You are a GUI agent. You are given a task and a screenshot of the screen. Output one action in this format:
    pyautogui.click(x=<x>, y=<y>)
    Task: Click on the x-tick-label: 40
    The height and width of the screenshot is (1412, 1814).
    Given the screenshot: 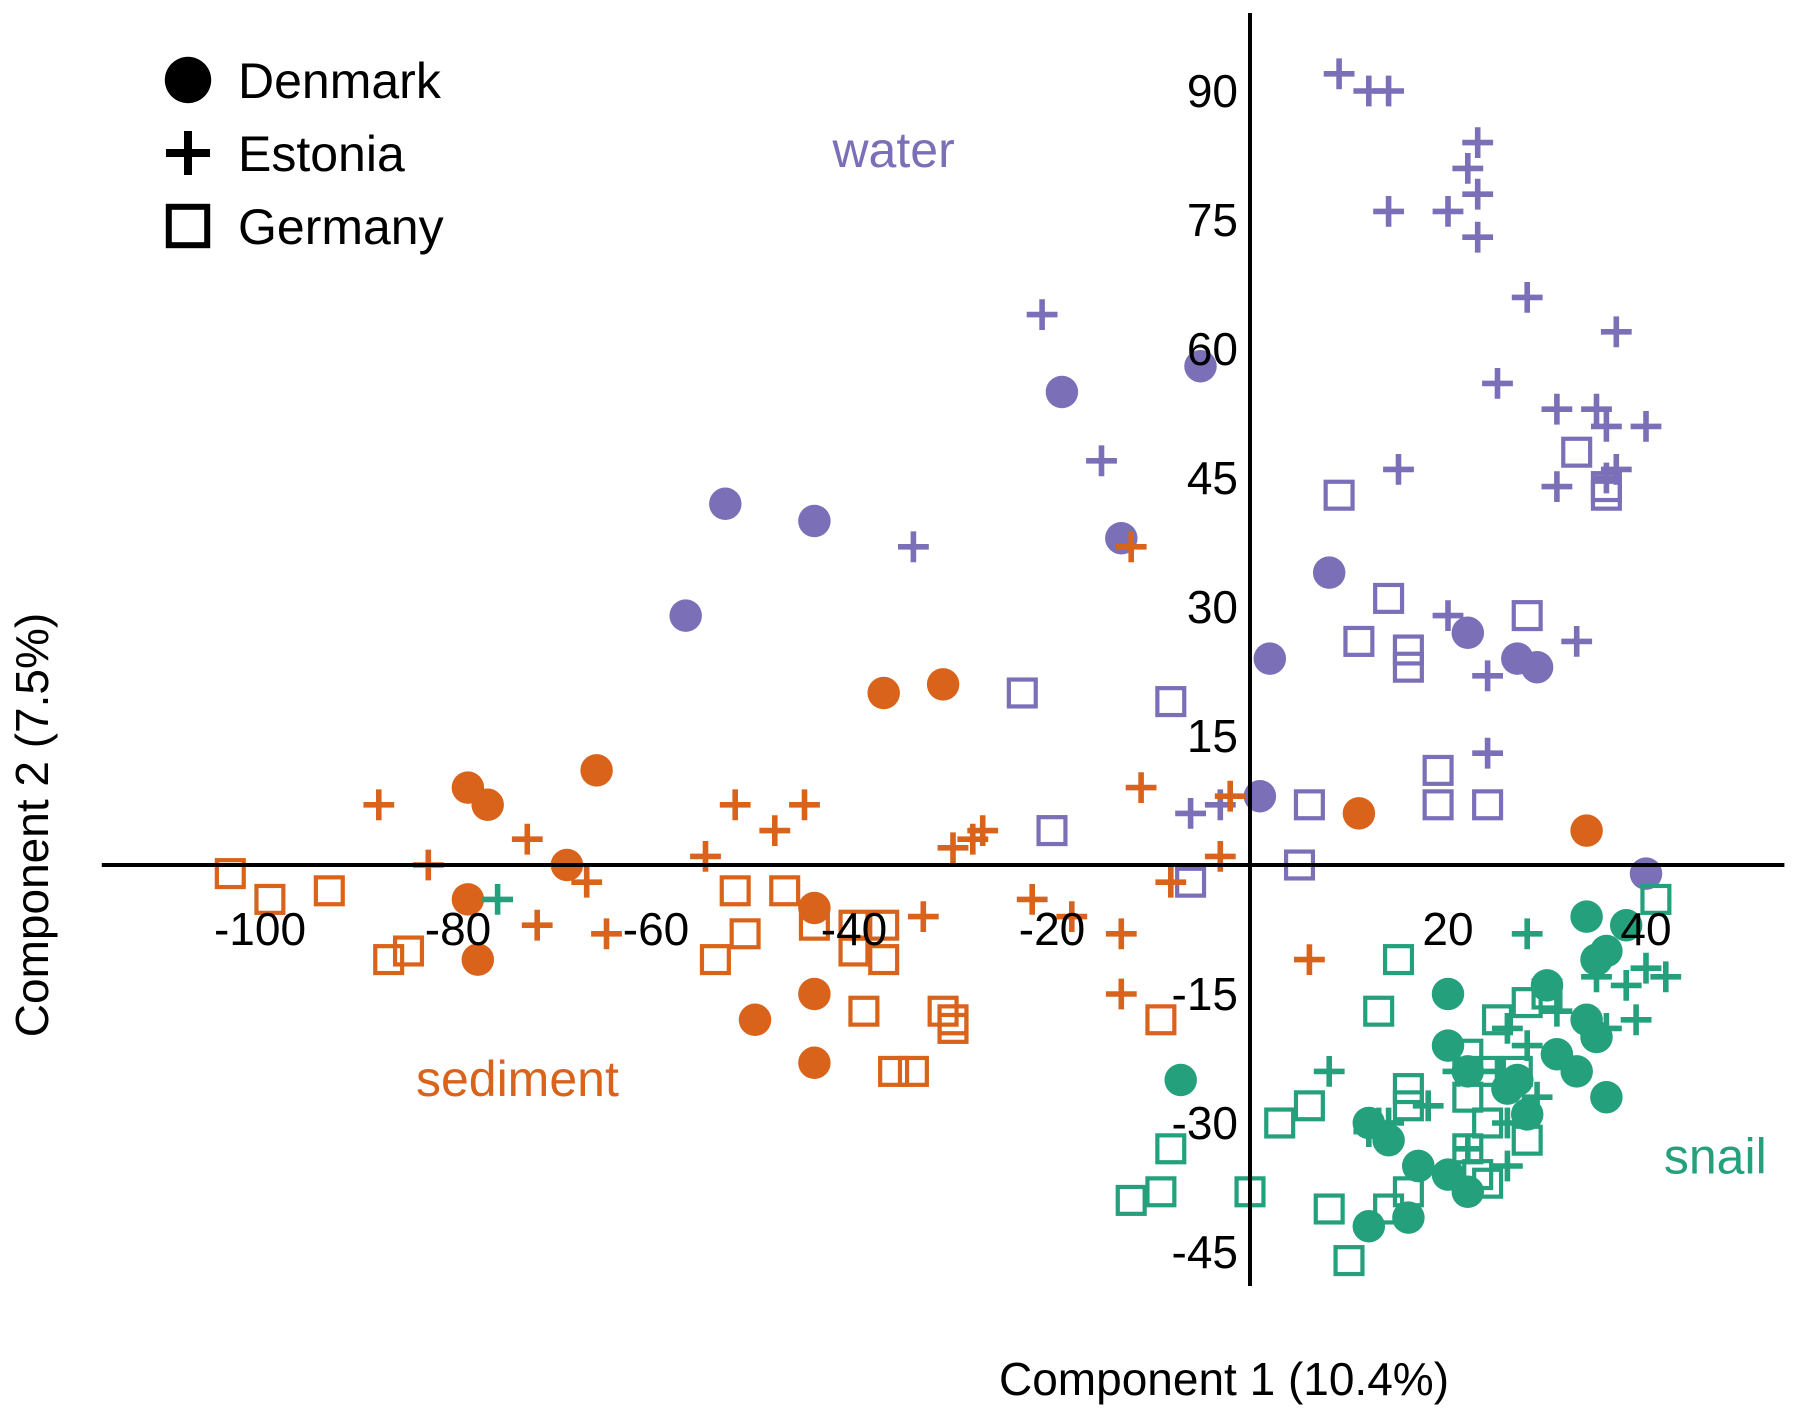 What is the action you would take?
    pyautogui.click(x=1645, y=929)
    